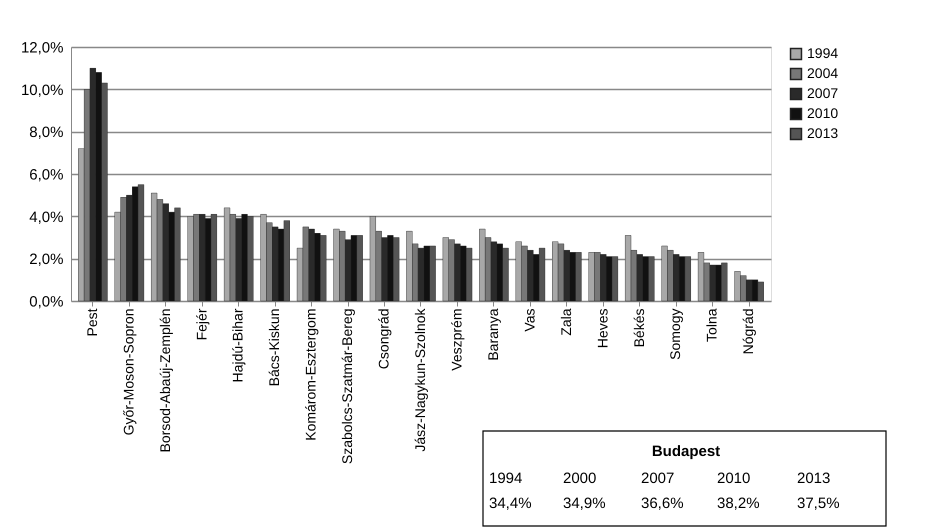 The height and width of the screenshot is (532, 930). I want to click on x-tick-label: Borsod-Abaúj-Zemplén, so click(164, 380).